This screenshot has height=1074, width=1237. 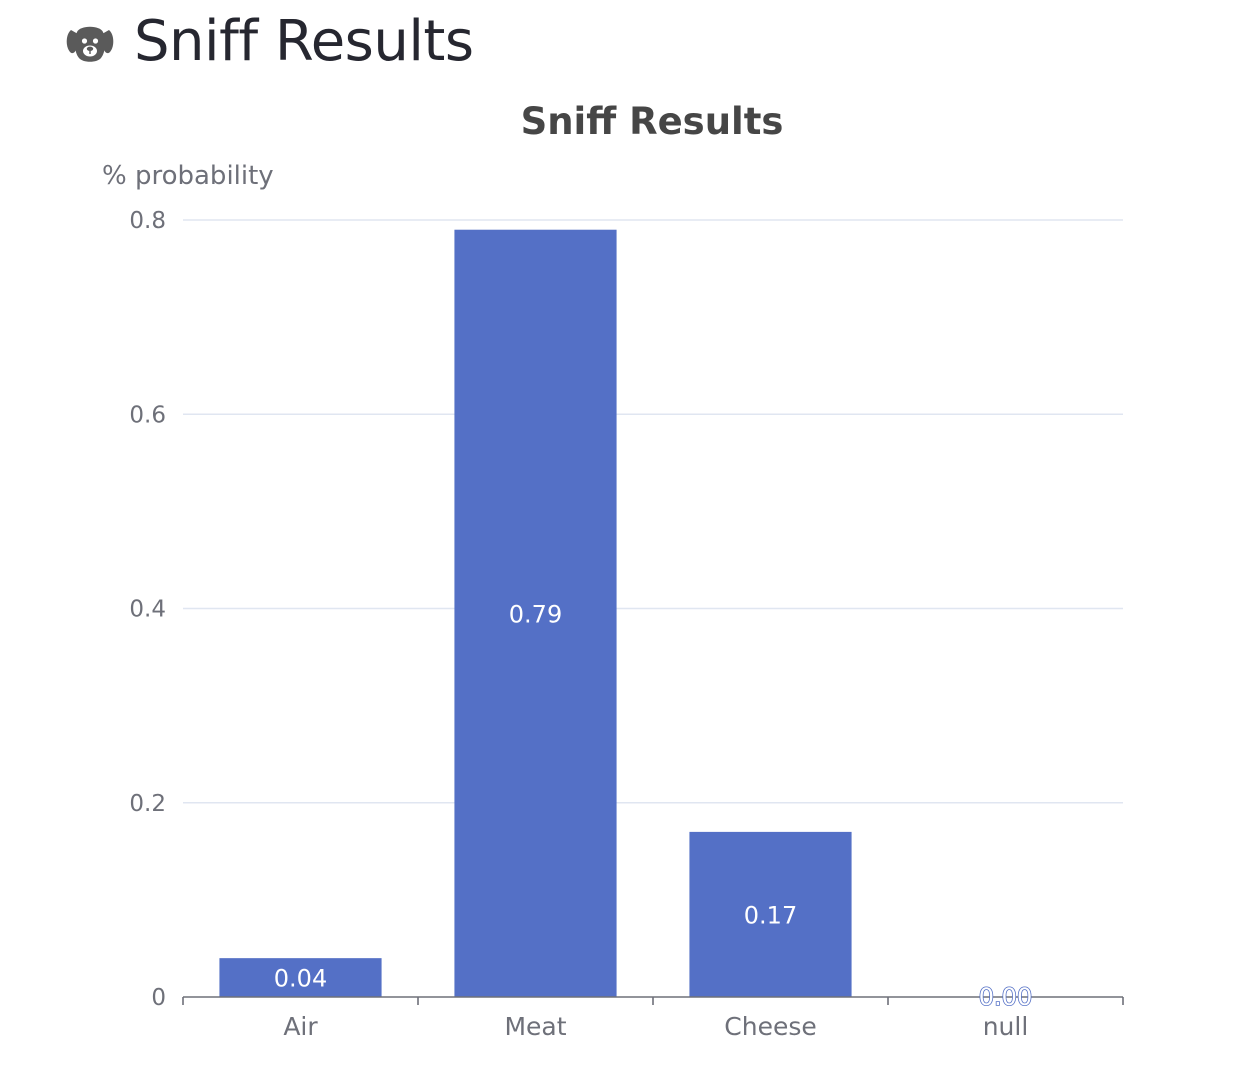 What do you see at coordinates (147, 221) in the screenshot?
I see `y-tick-label: 0.8` at bounding box center [147, 221].